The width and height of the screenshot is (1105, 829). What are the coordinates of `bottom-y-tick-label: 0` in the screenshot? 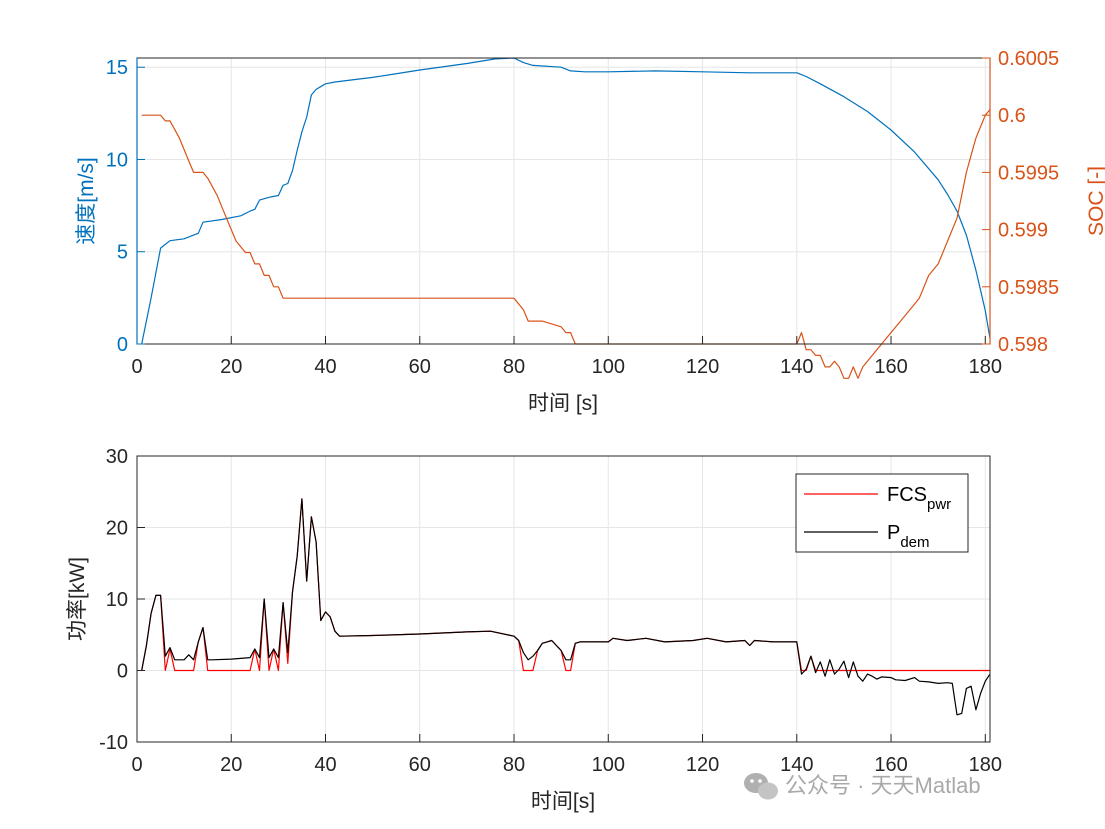 It's located at (122, 672).